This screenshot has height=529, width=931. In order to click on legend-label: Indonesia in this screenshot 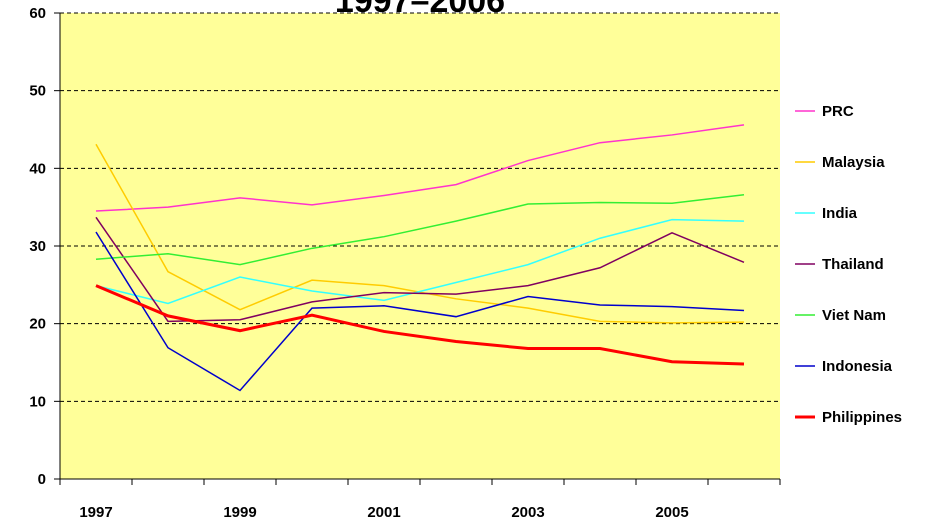, I will do `click(857, 366)`.